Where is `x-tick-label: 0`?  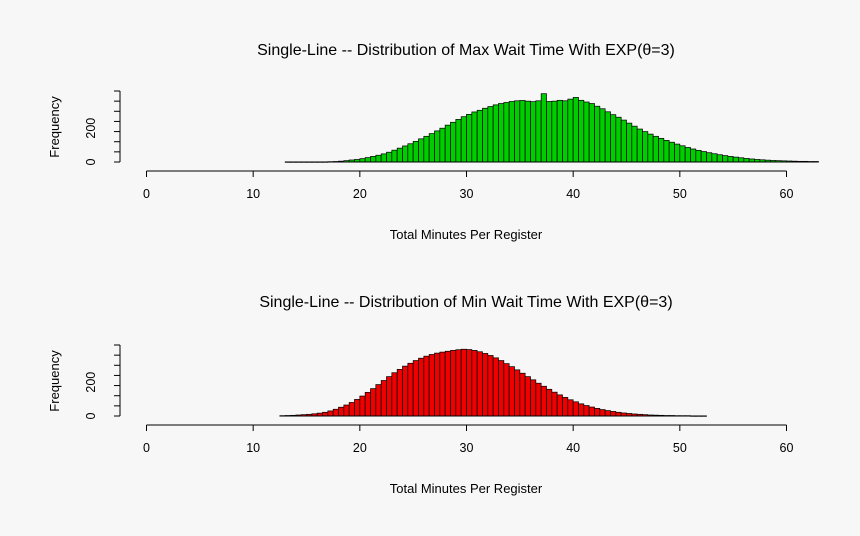 x-tick-label: 0 is located at coordinates (146, 194).